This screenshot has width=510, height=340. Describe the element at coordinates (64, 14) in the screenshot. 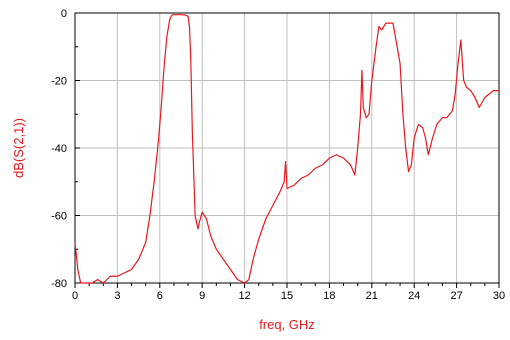

I see `y-tick-label: 0` at that location.